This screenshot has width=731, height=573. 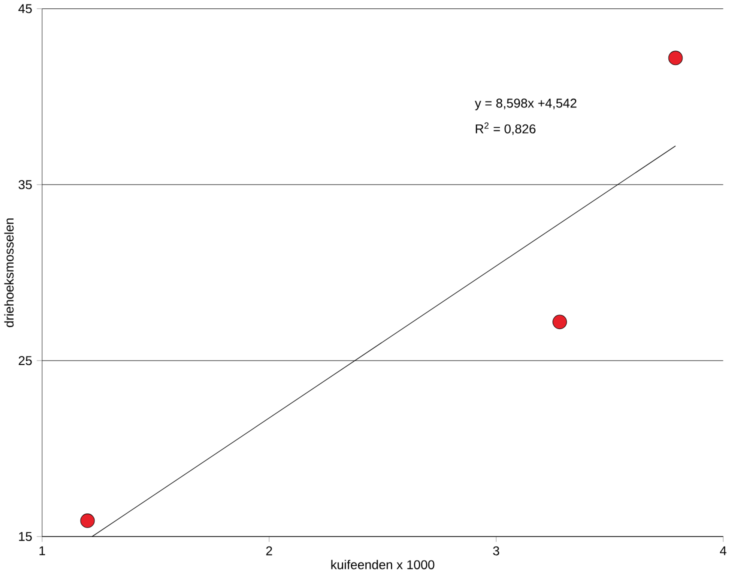 I want to click on y-tick-label: 45, so click(x=25, y=8).